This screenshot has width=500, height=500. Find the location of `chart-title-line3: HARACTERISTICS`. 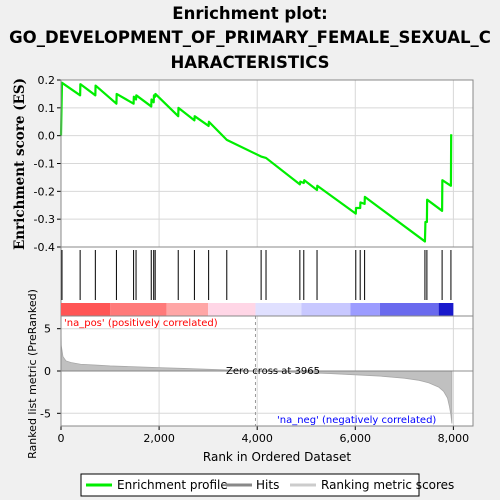

chart-title-line3: HARACTERISTICS is located at coordinates (249, 62).